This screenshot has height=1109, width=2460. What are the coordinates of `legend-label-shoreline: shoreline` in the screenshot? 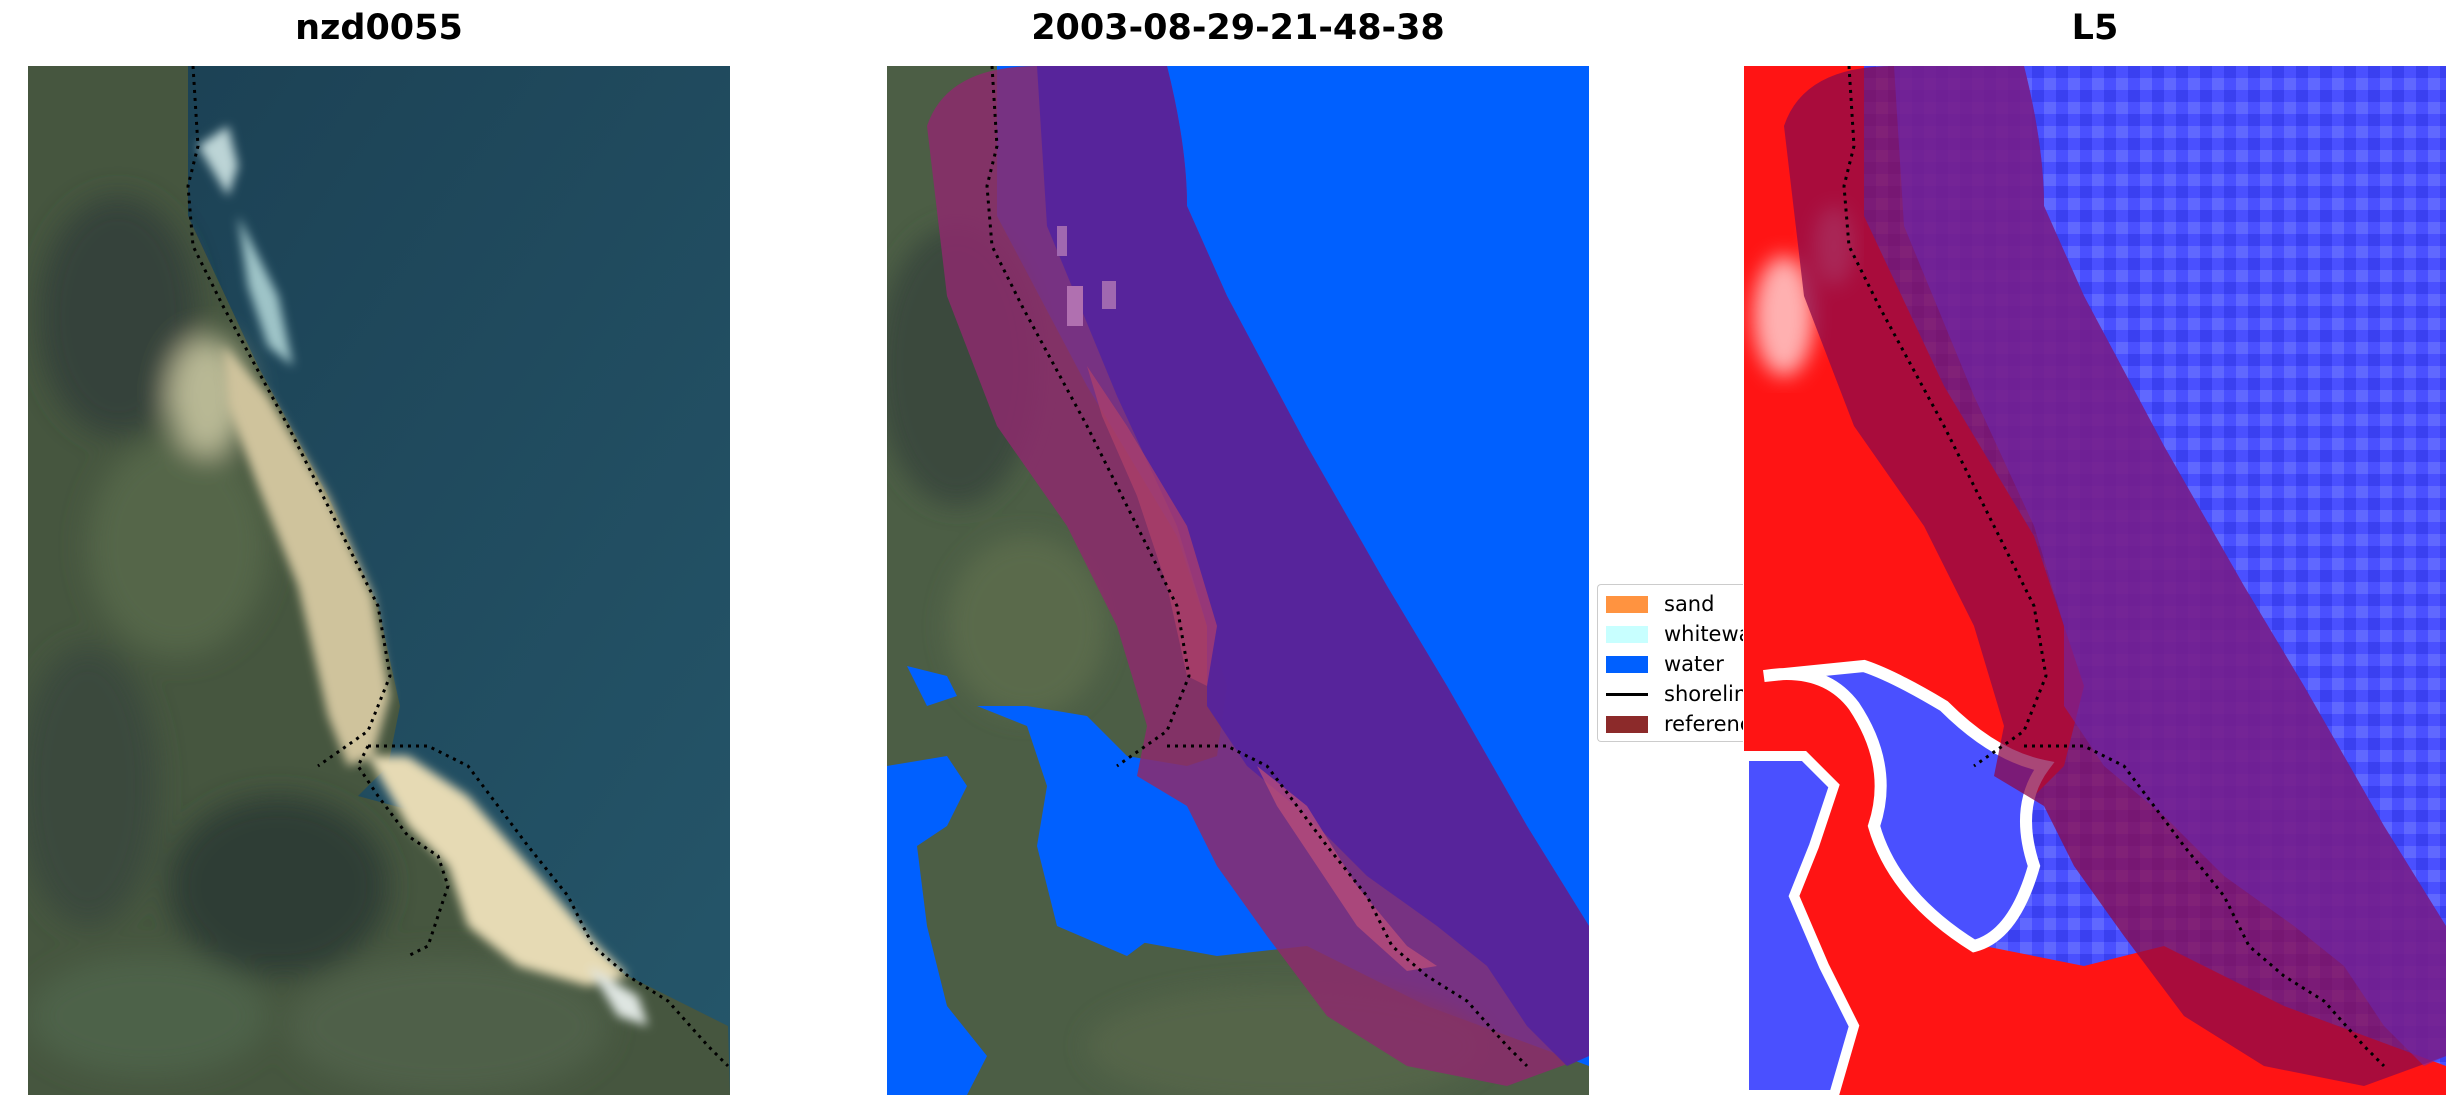 It's located at (1703, 694).